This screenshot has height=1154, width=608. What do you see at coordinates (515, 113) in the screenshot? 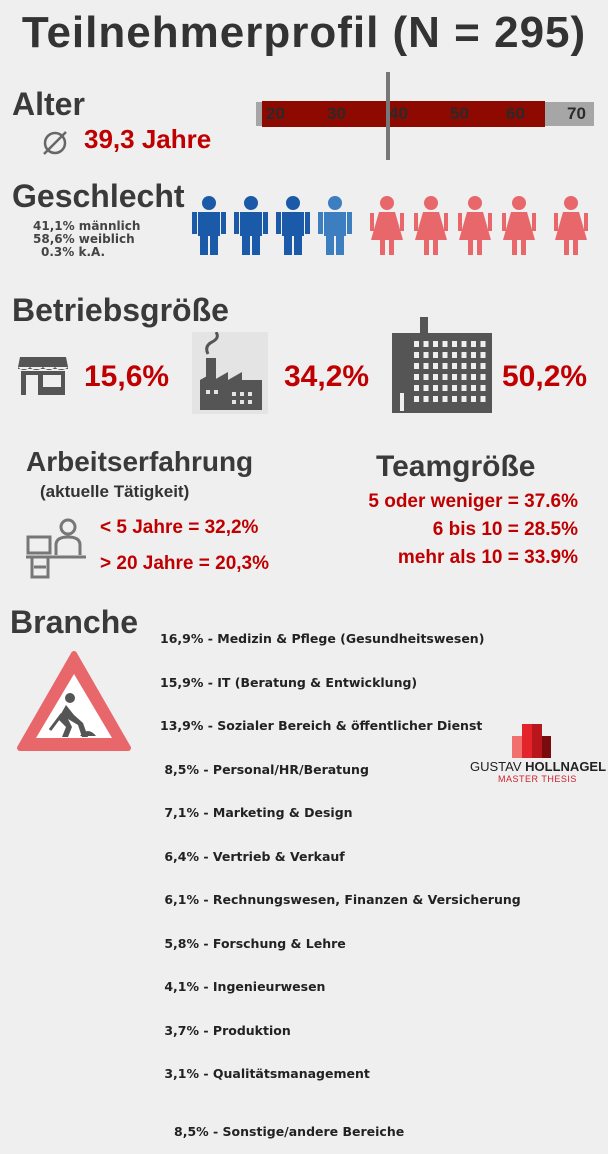
I see `age-tick: 60` at bounding box center [515, 113].